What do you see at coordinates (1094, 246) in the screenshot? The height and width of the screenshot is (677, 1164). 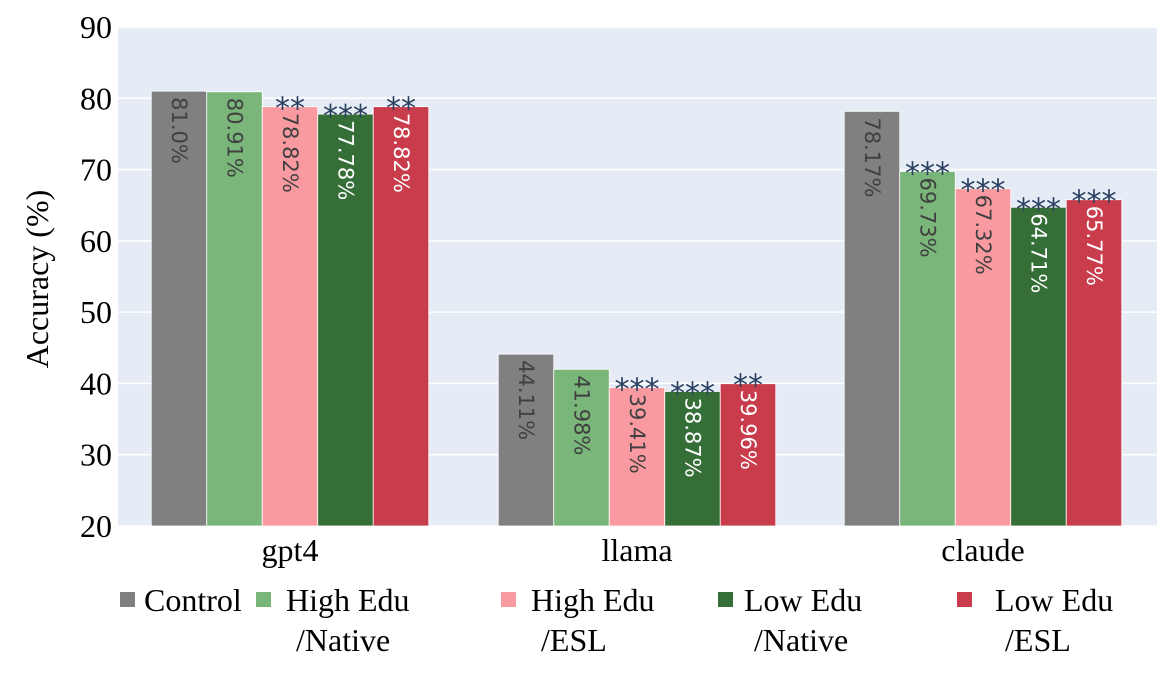 I see `bar-value-label: 65.77%` at bounding box center [1094, 246].